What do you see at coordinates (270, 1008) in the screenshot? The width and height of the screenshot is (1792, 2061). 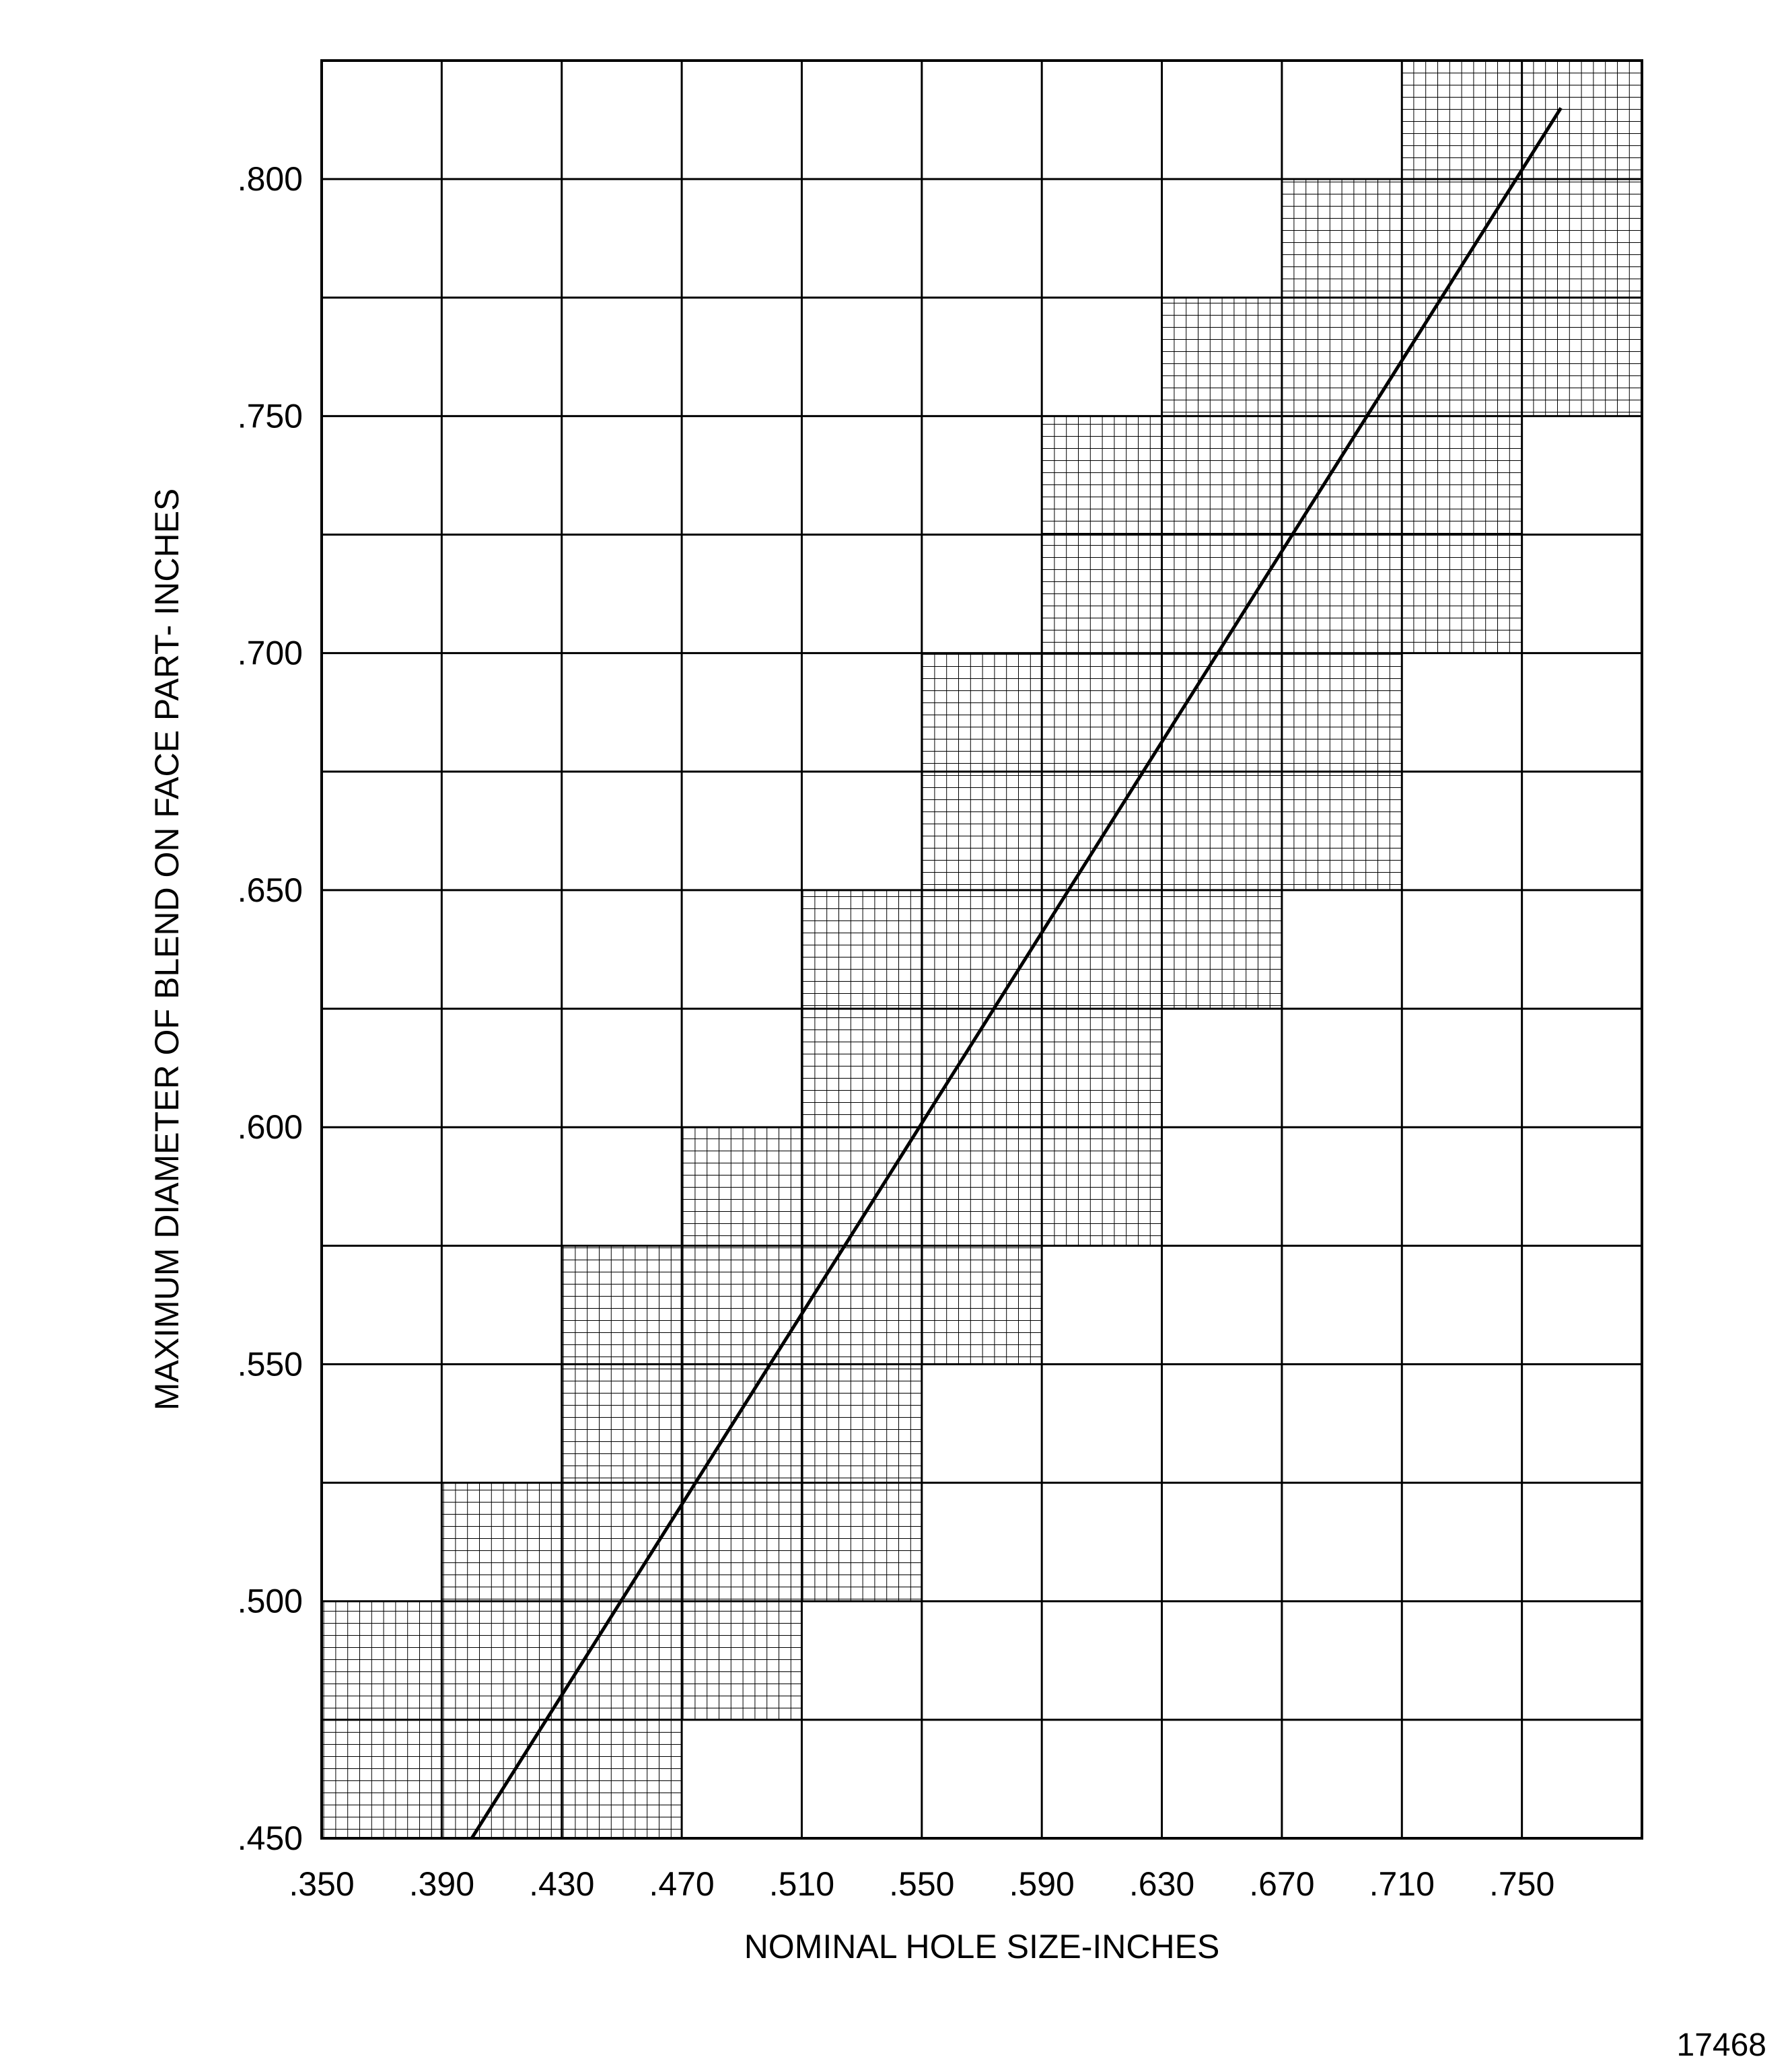 I see `y-tick-labels: .450 .500 .550 .600 .650 .700 .750 .800` at bounding box center [270, 1008].